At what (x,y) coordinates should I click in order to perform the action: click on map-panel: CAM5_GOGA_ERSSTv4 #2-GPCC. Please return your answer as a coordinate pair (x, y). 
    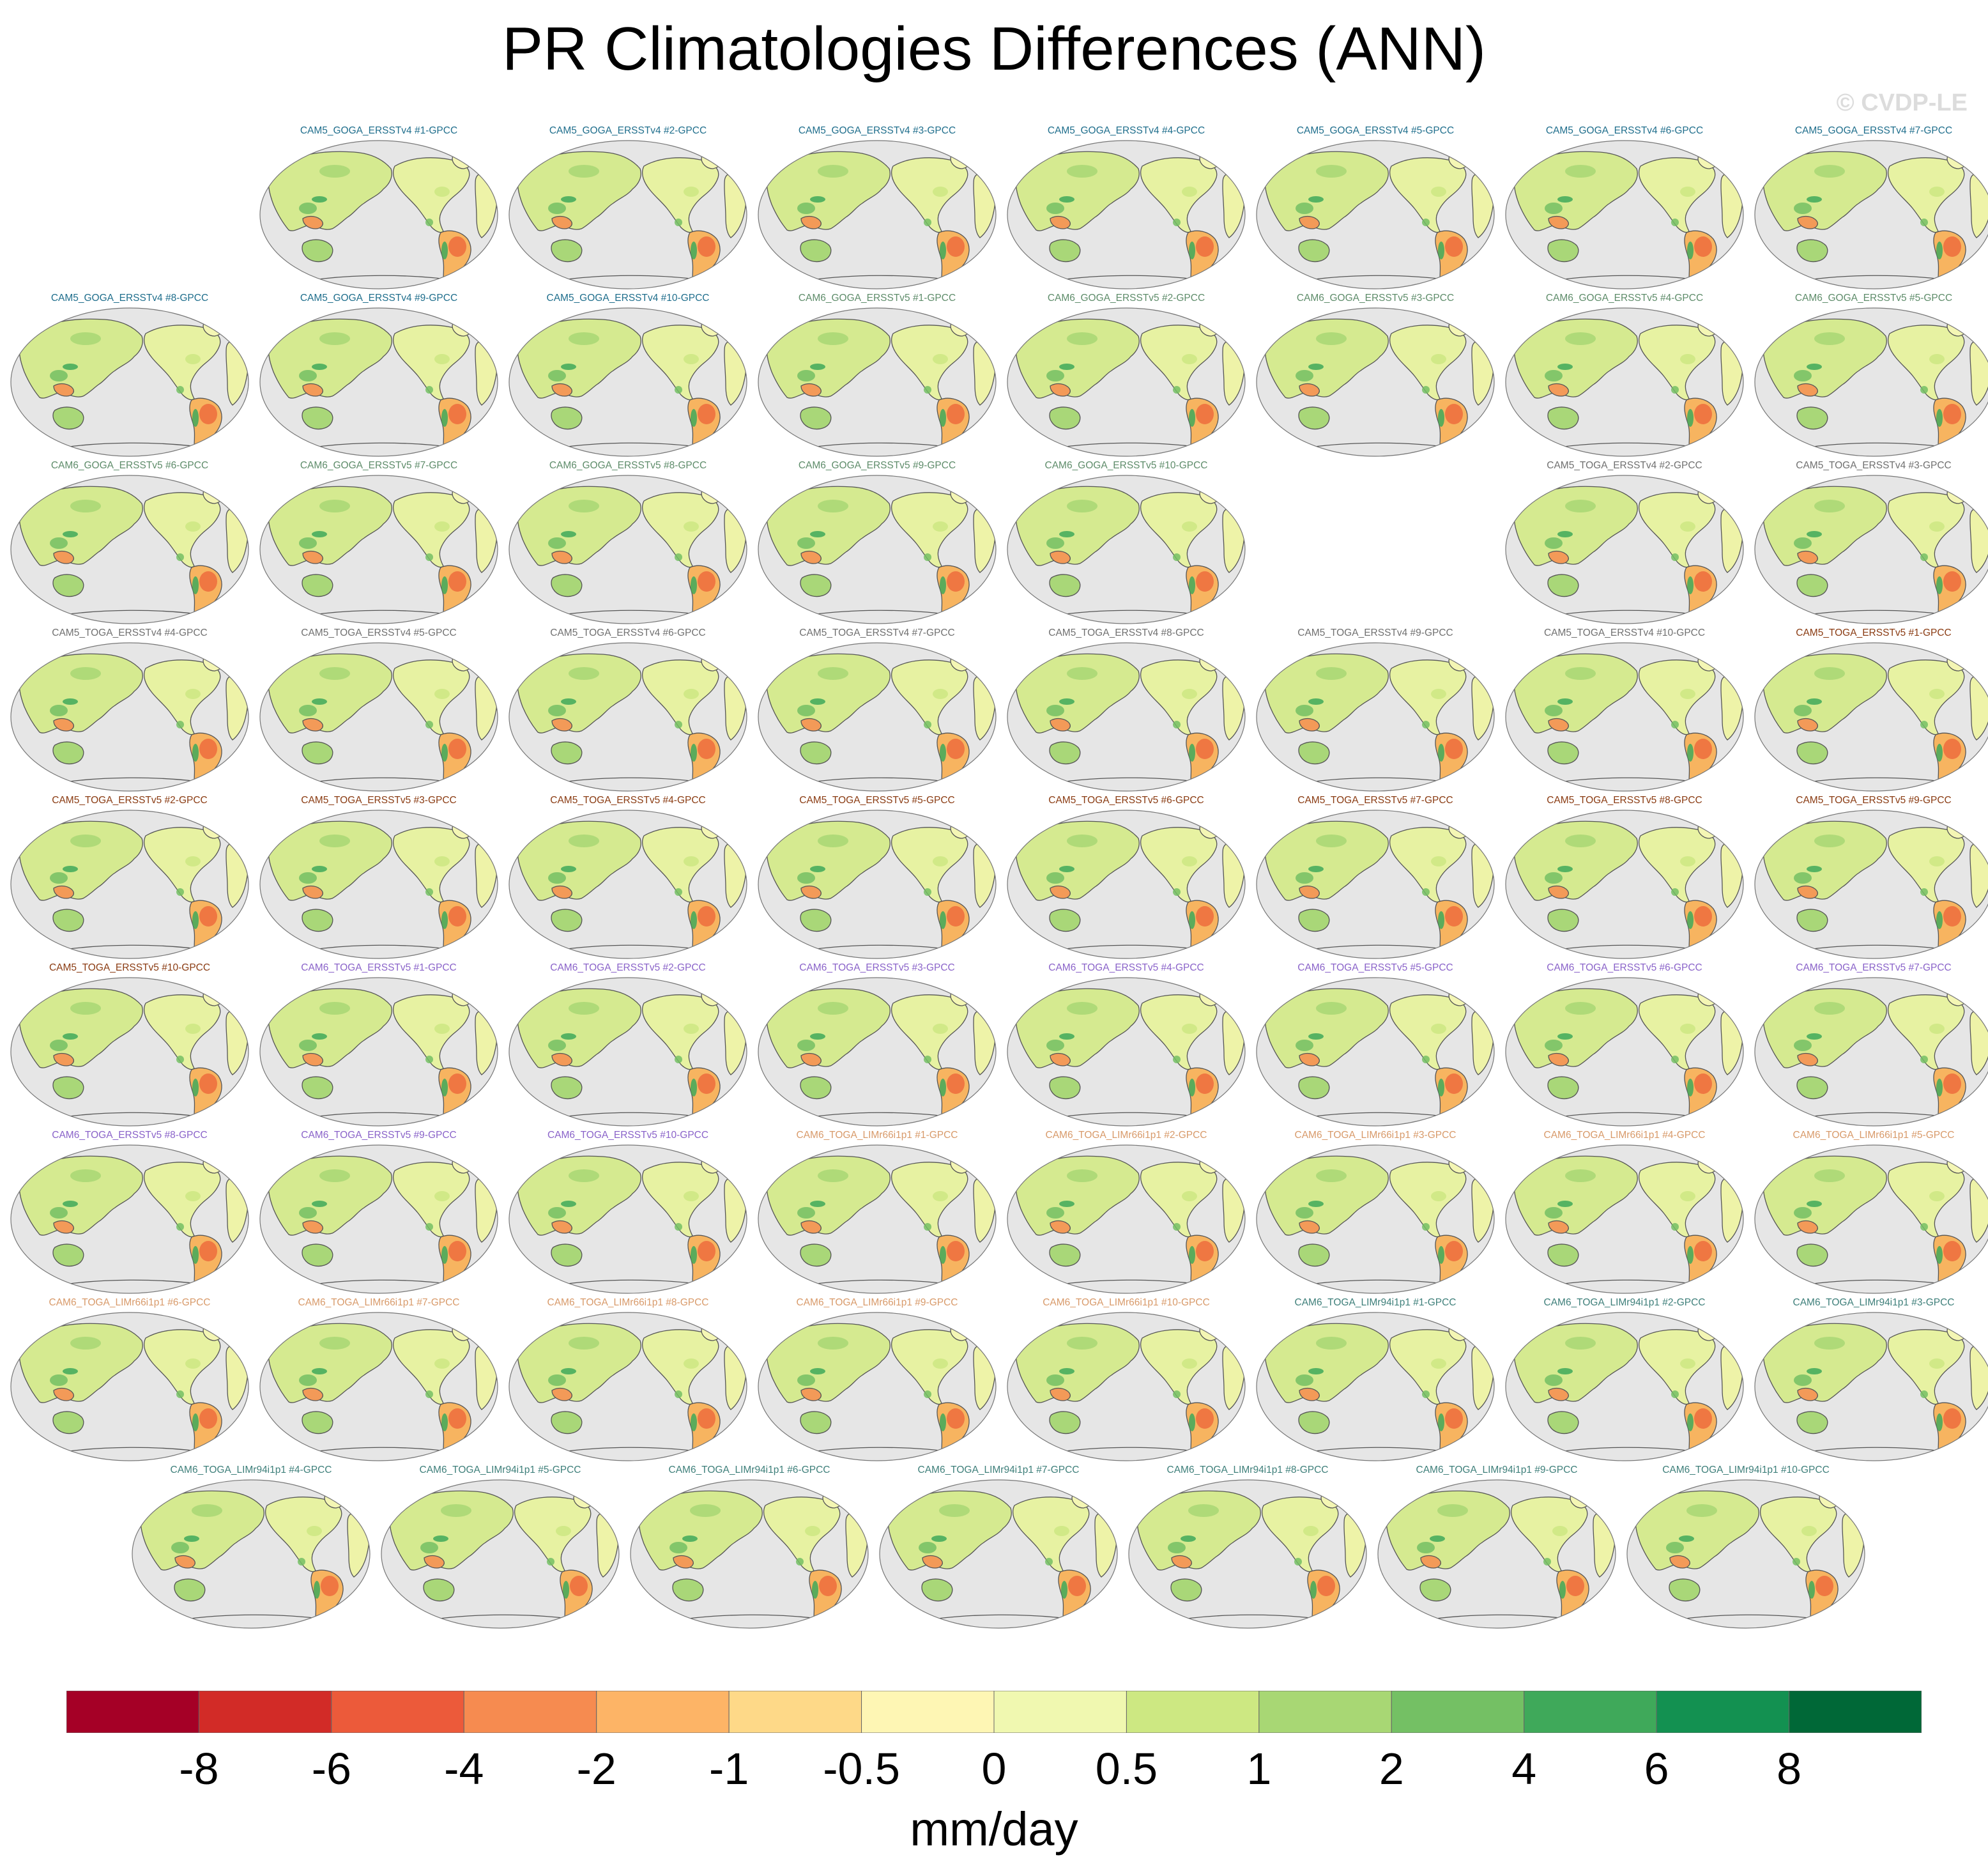
    Looking at the image, I should click on (628, 209).